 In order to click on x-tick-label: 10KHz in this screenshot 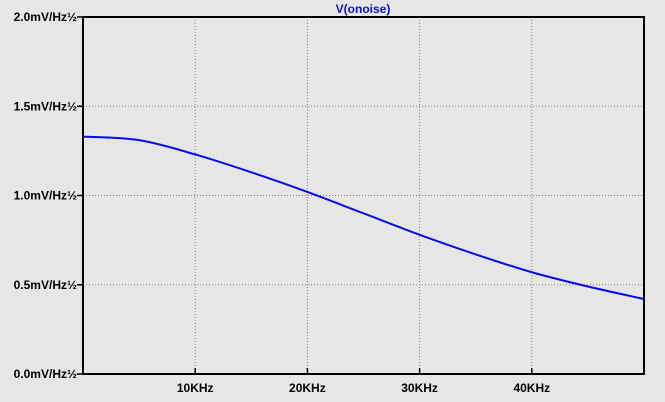, I will do `click(195, 388)`.